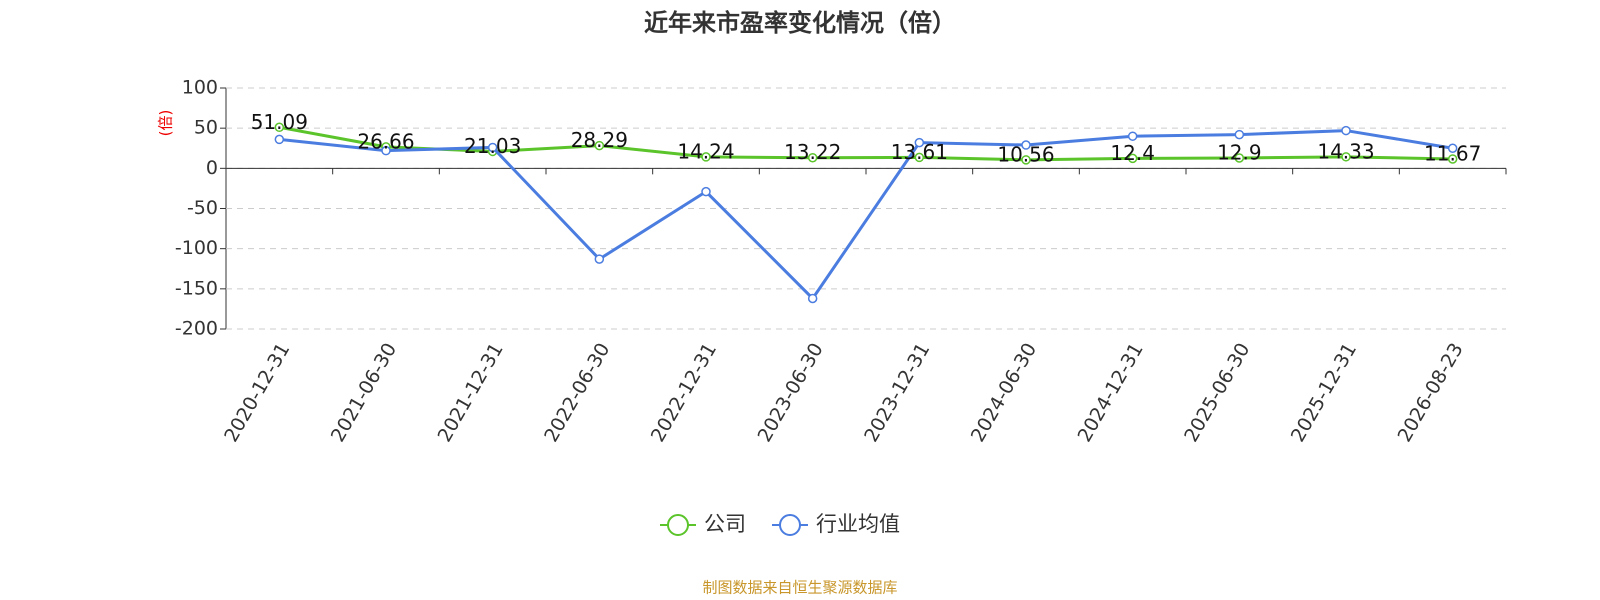 The height and width of the screenshot is (600, 1600). Describe the element at coordinates (1025, 154) in the screenshot. I see `data-label: 10.56` at that location.